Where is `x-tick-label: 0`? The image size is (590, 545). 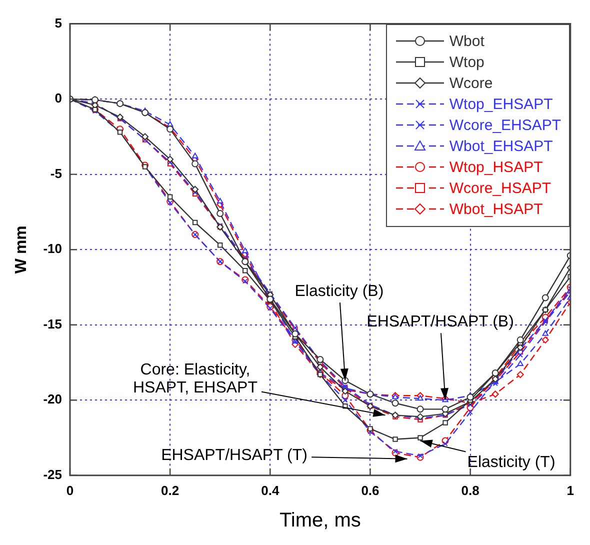 x-tick-label: 0 is located at coordinates (70, 490).